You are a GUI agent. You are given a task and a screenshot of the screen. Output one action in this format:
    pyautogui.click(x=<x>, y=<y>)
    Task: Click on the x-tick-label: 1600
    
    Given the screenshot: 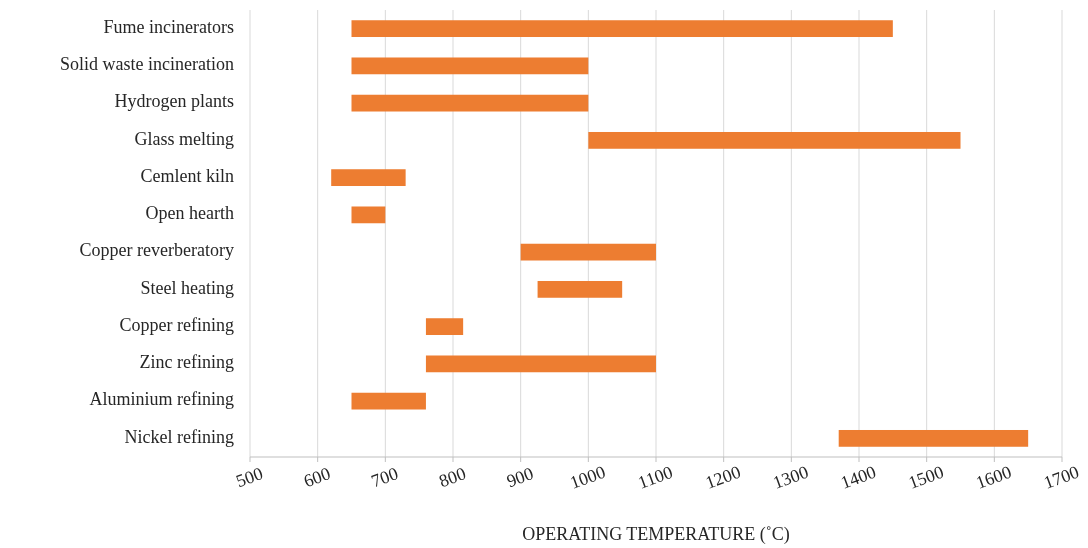 What is the action you would take?
    pyautogui.click(x=994, y=477)
    